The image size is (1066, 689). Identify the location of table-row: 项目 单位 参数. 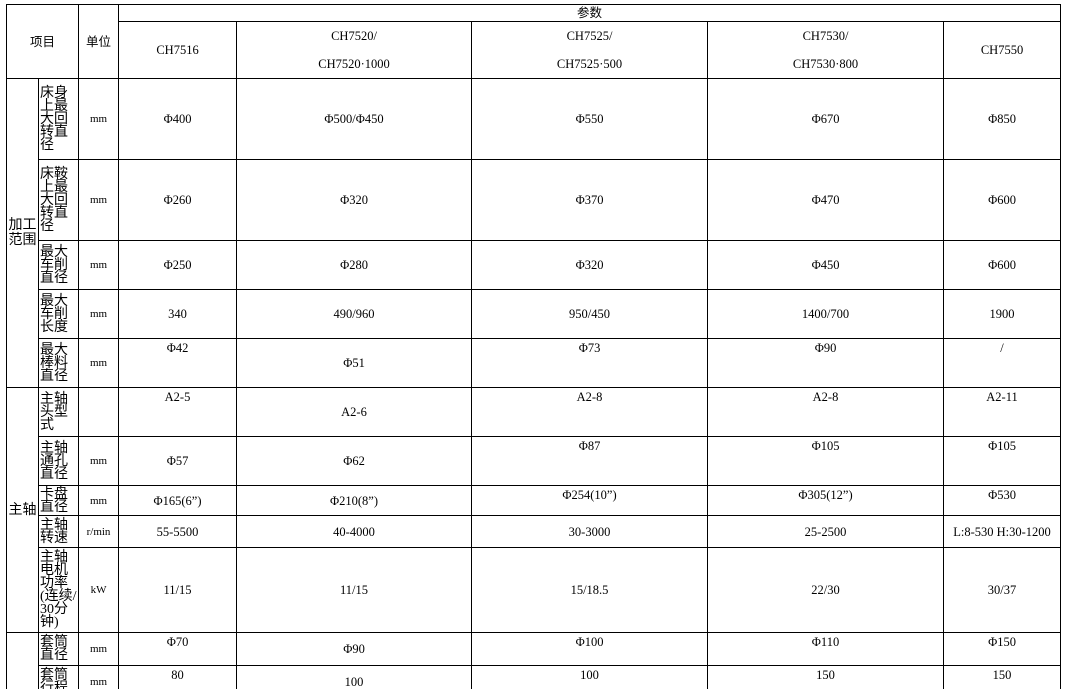
(533, 41).